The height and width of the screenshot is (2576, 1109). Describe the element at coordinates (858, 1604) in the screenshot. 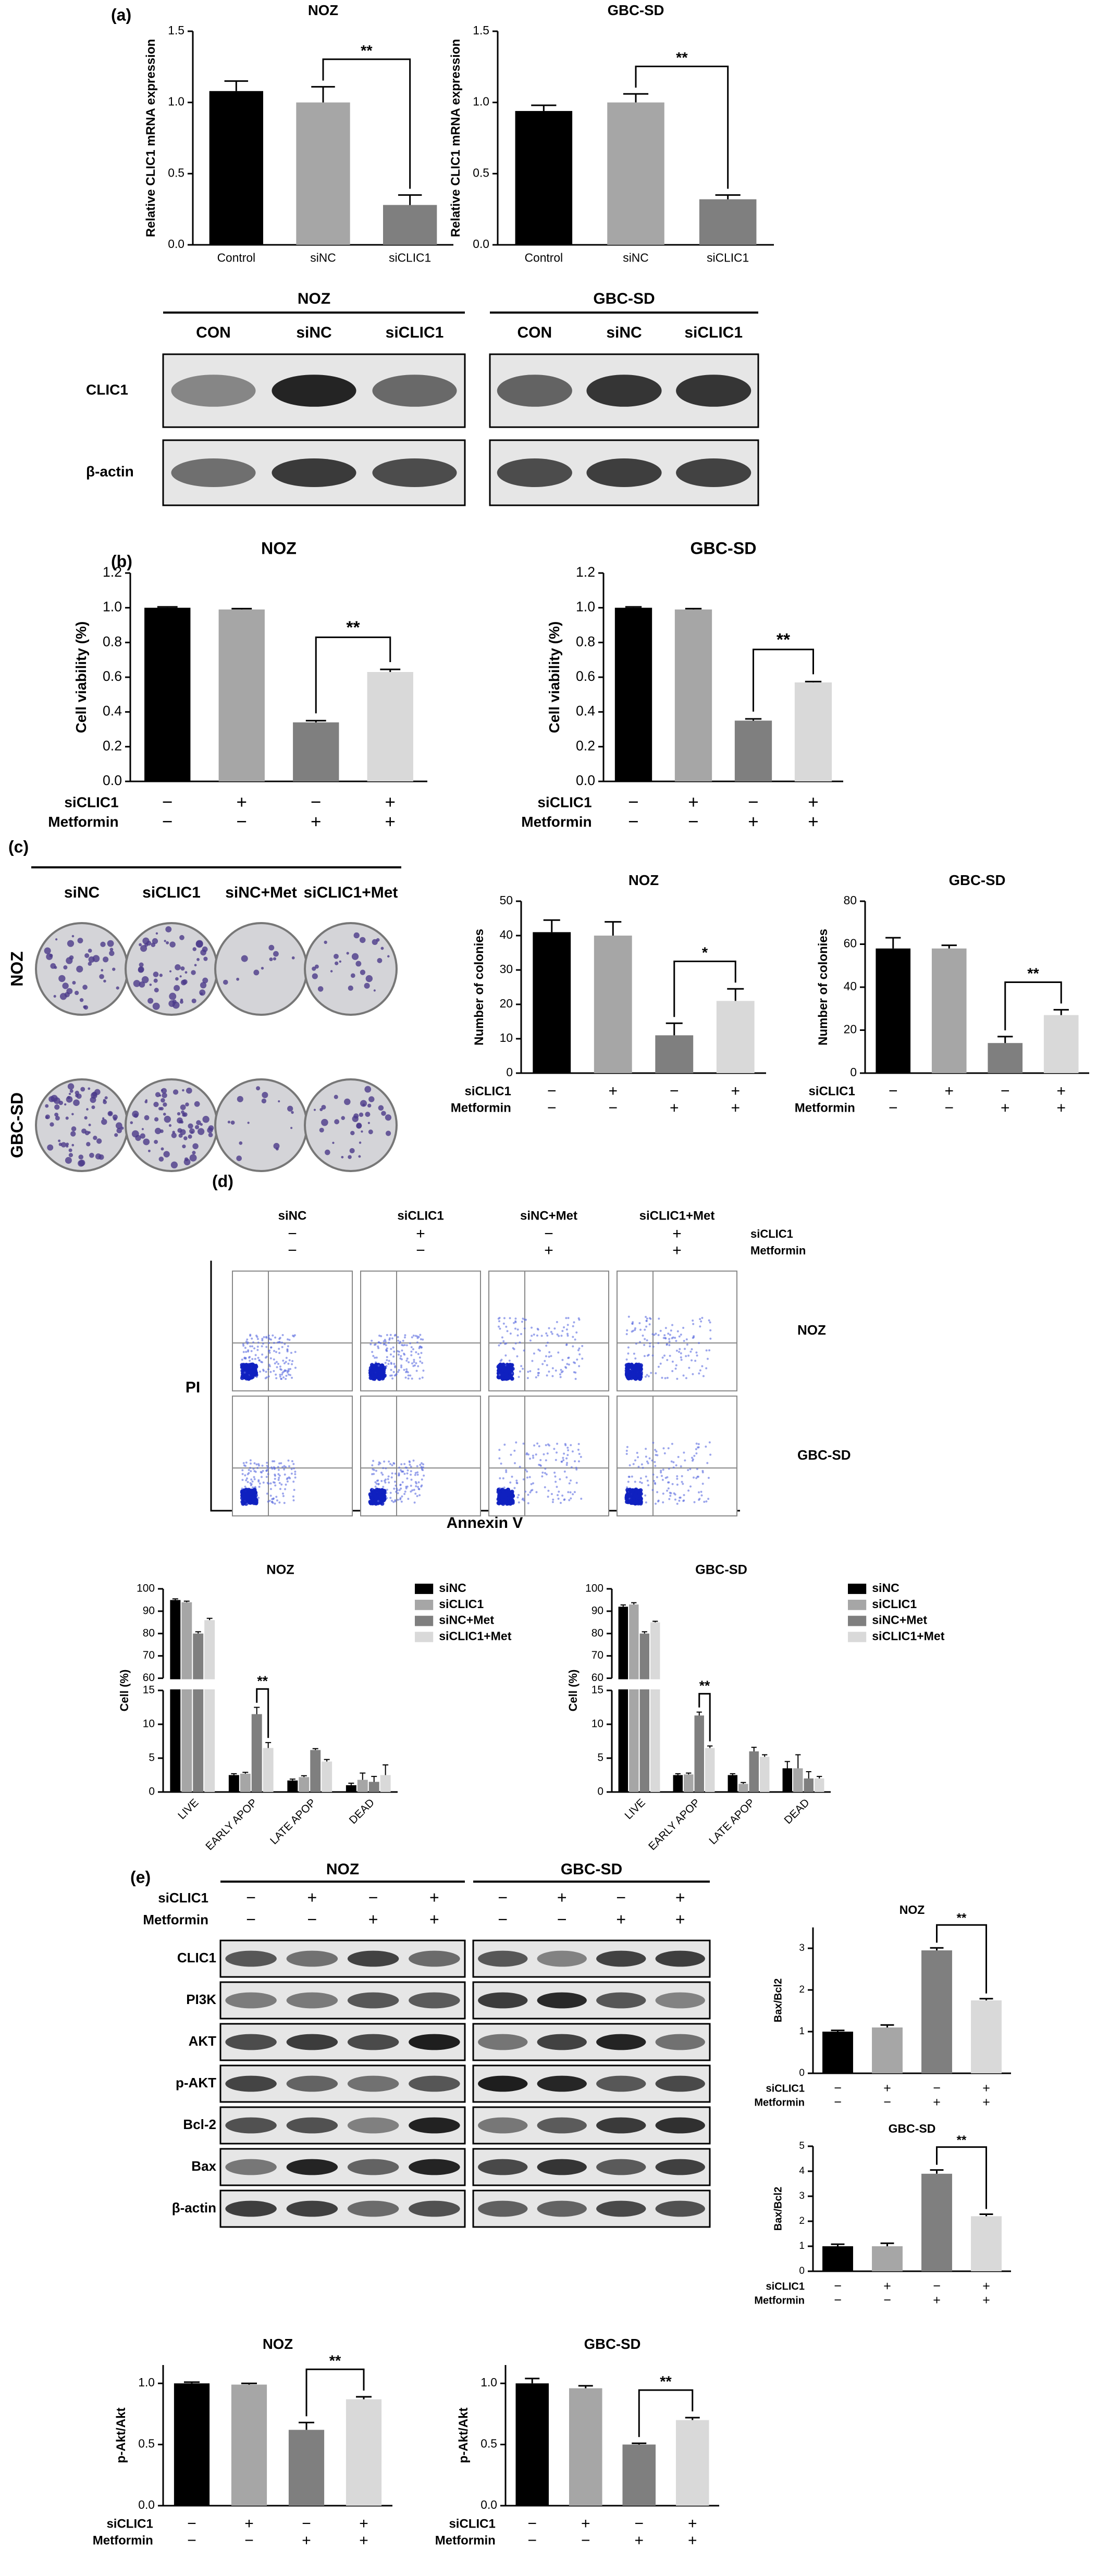

I see `legend-swatch` at that location.